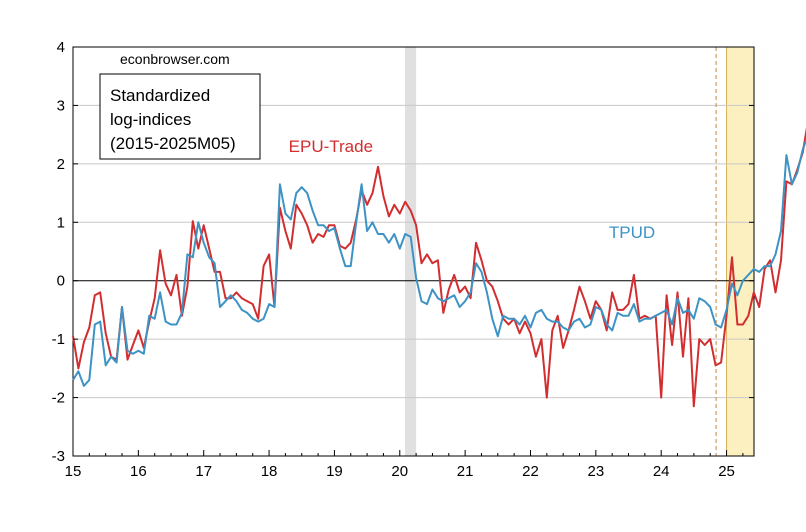 Image resolution: width=806 pixels, height=532 pixels. I want to click on x-tick-label: 22, so click(530, 471).